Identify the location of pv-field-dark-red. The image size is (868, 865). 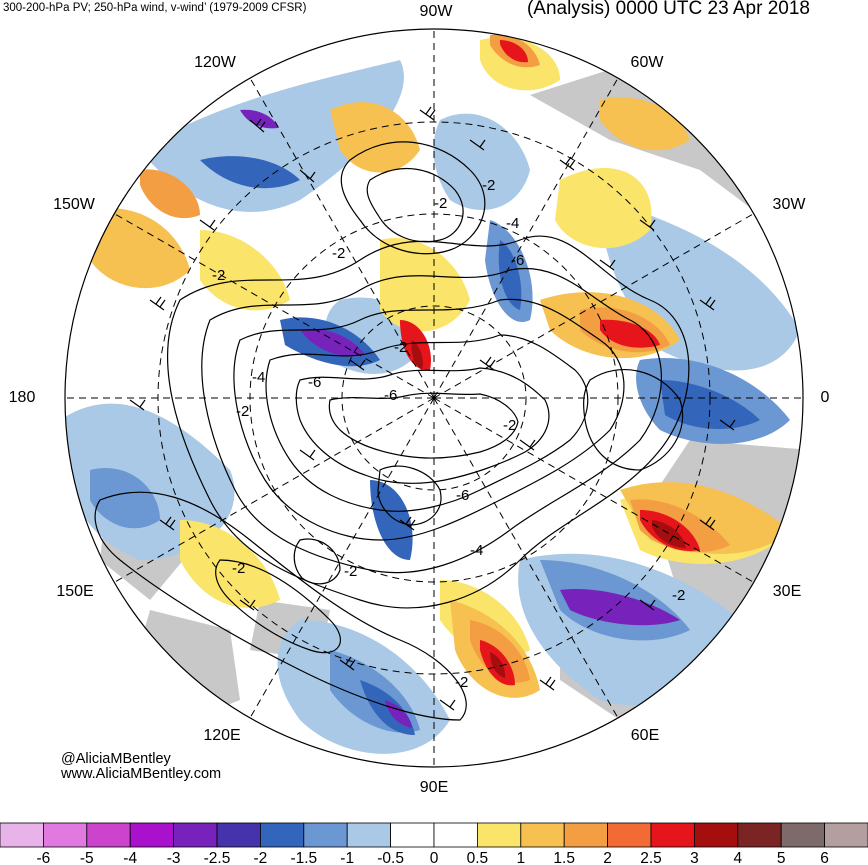
(548, 509).